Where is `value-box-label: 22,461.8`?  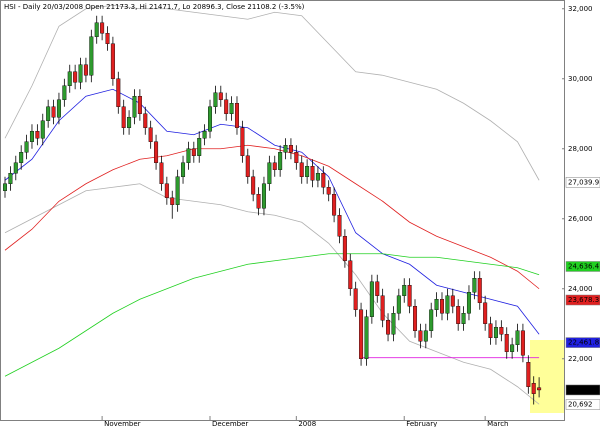 value-box-label: 22,461.8 is located at coordinates (583, 343).